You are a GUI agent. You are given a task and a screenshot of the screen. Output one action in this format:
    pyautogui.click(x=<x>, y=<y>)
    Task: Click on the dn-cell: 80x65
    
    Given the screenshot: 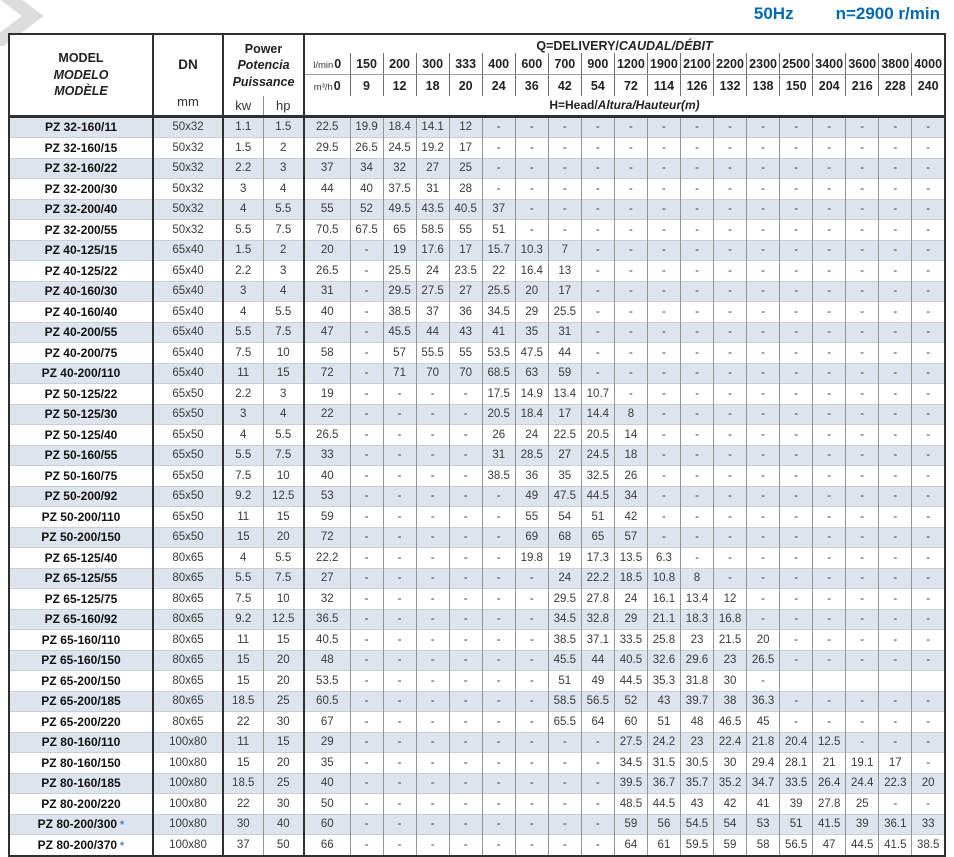 What is the action you would take?
    pyautogui.click(x=188, y=680)
    